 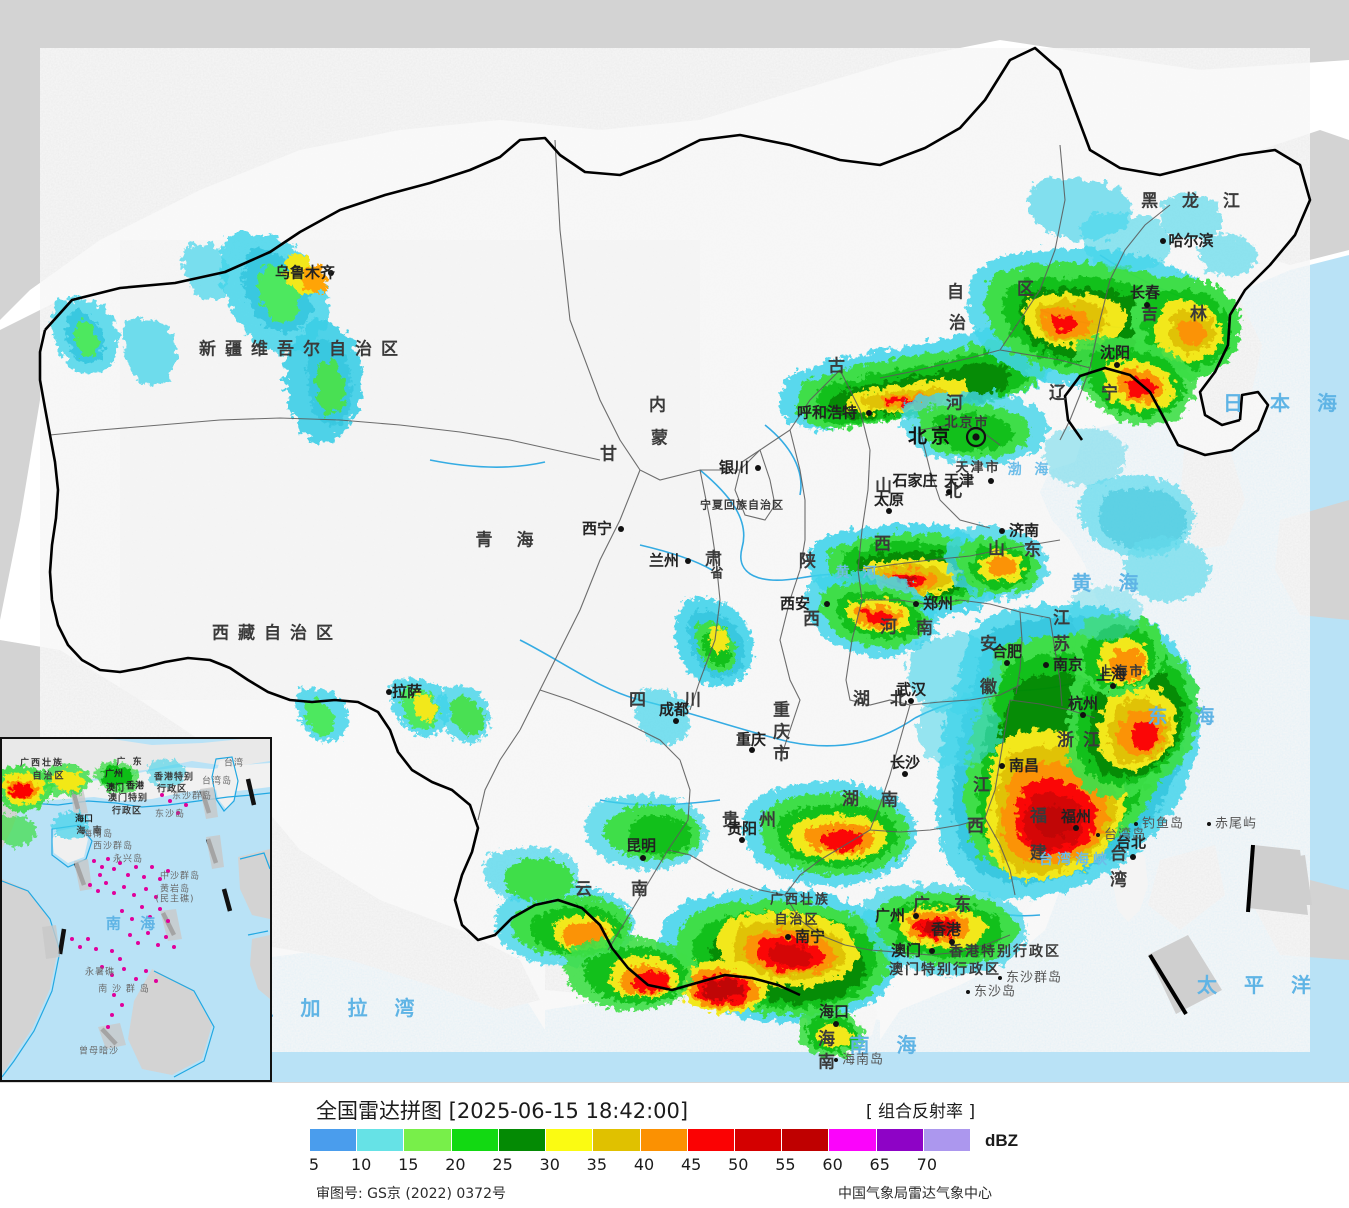 What do you see at coordinates (502, 1164) in the screenshot?
I see `colorbar-tick-25: 25` at bounding box center [502, 1164].